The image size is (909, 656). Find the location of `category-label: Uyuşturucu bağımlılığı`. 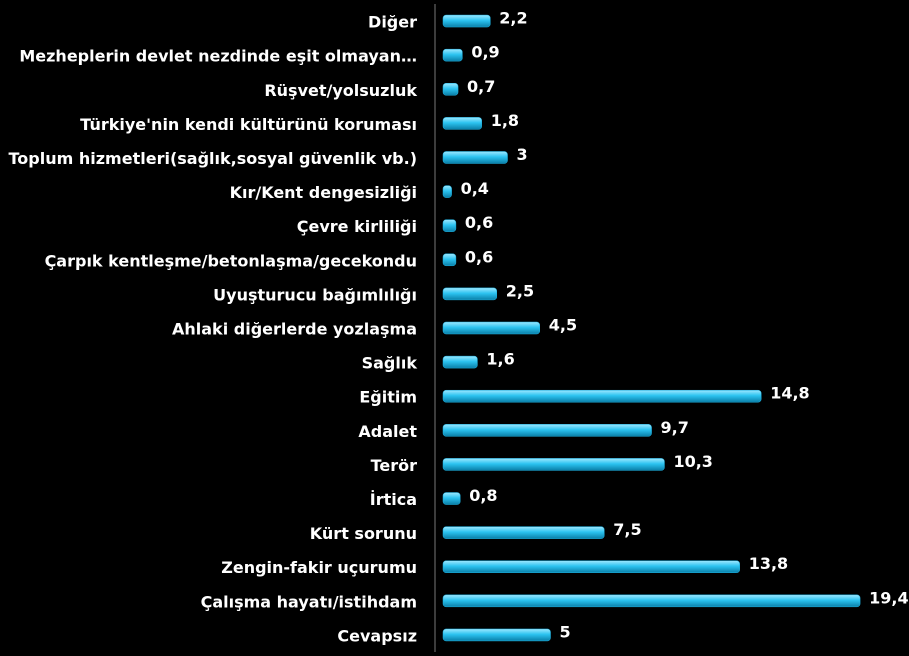

category-label: Uyuşturucu bağımlılığı is located at coordinates (315, 294).